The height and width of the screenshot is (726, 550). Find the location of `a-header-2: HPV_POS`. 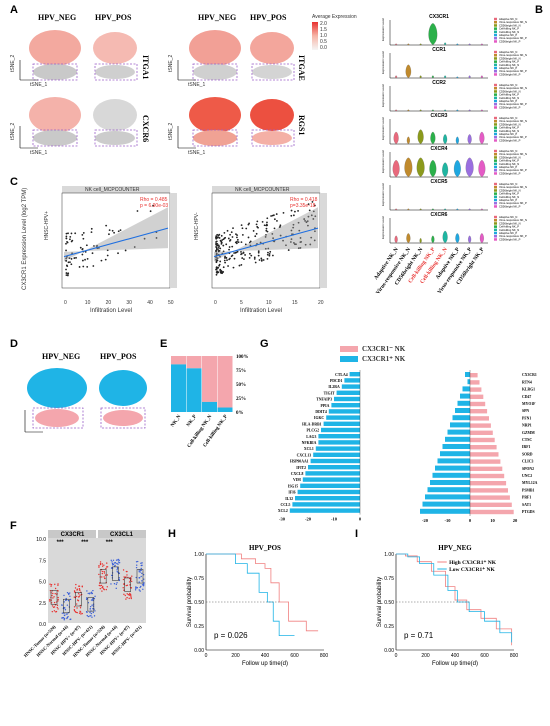

a-header-2: HPV_POS is located at coordinates (113, 17).